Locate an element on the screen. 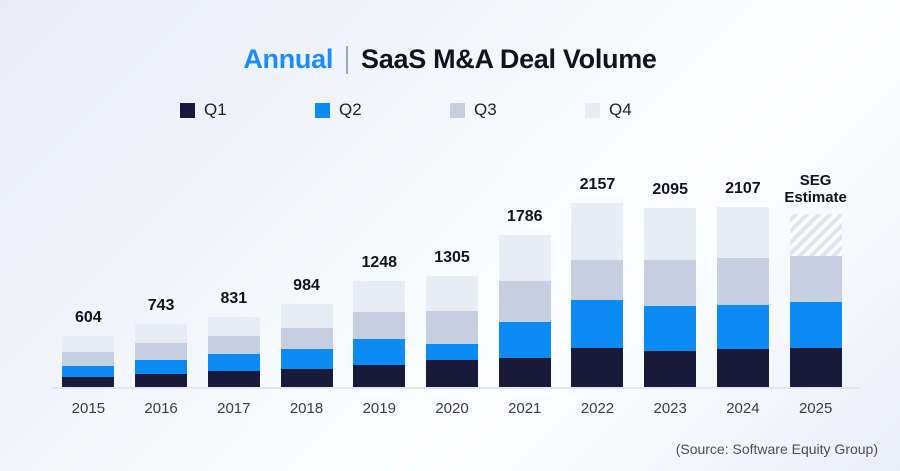 The image size is (900, 471). bar-column-2022: 2157 is located at coordinates (597, 253).